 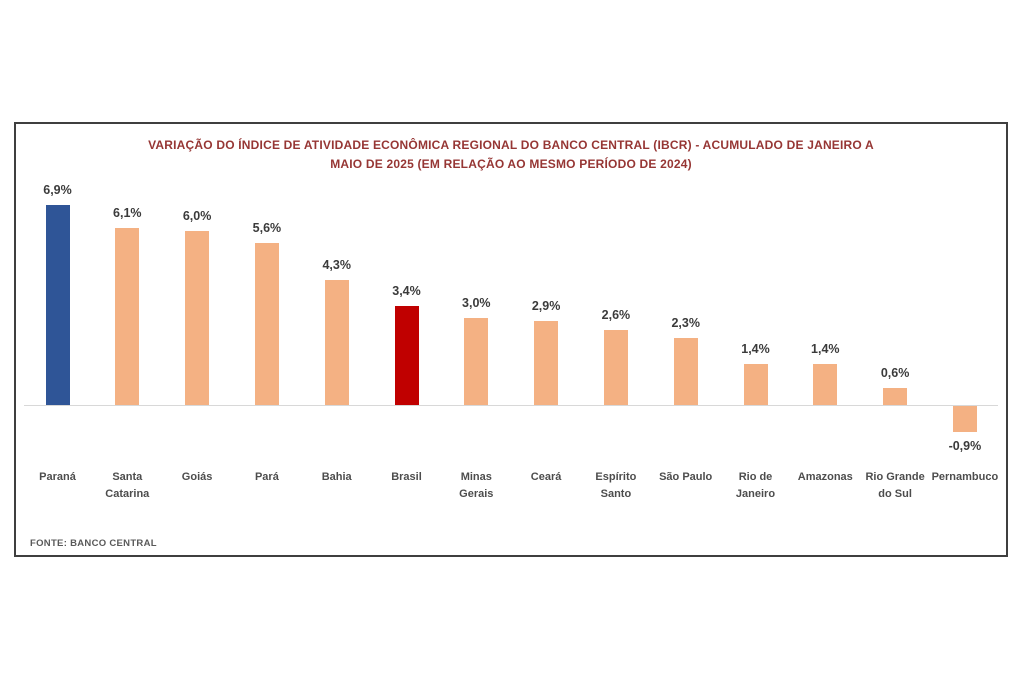 I want to click on category-label-line: Ceará, so click(x=546, y=477).